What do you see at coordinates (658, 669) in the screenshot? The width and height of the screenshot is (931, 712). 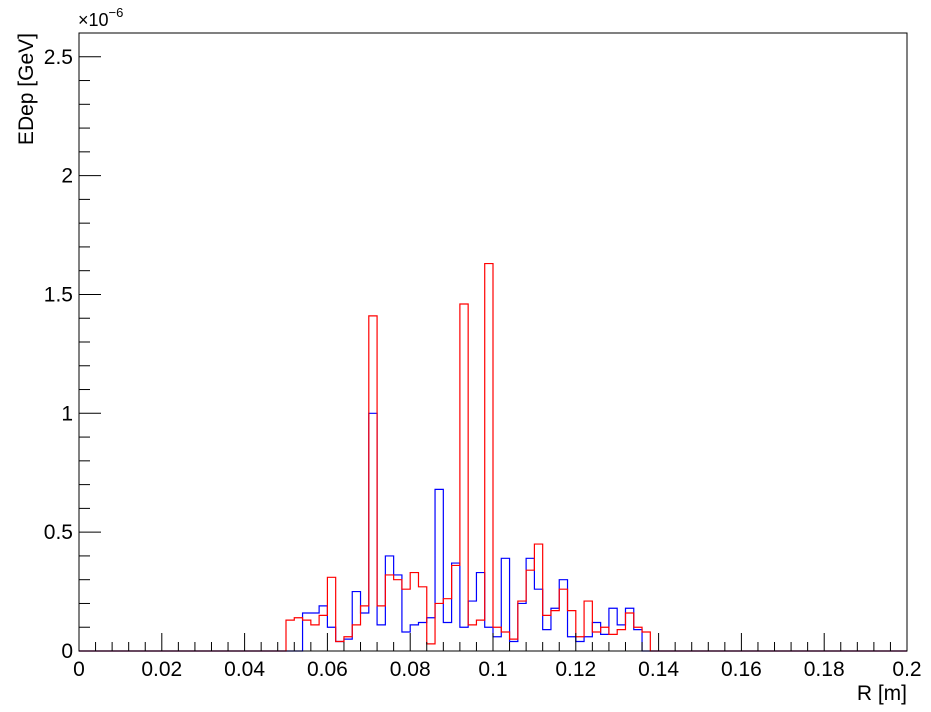 I see `x-tick-label: 0.14` at bounding box center [658, 669].